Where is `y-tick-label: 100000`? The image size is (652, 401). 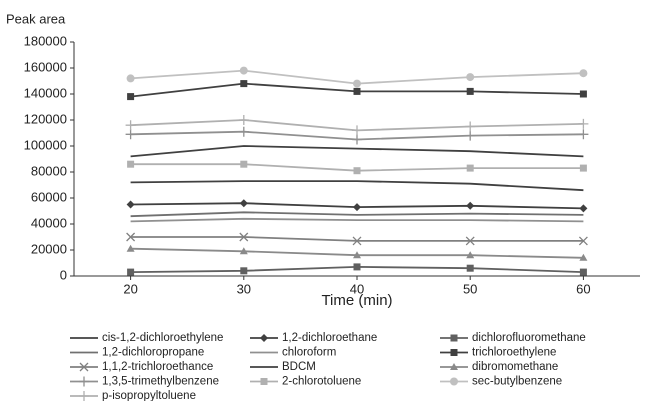 y-tick-label: 100000 is located at coordinates (45, 144).